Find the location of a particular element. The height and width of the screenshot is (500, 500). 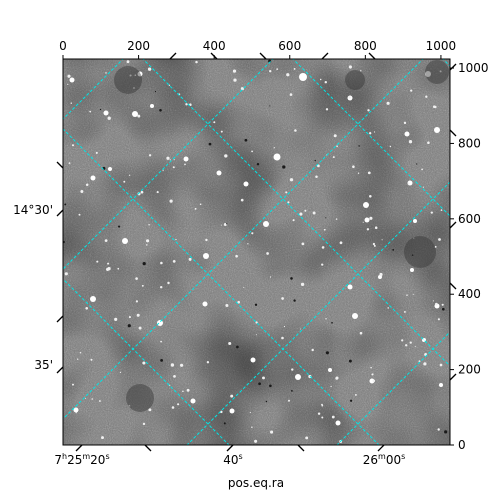

top-tick-label: 0 is located at coordinates (63, 46).